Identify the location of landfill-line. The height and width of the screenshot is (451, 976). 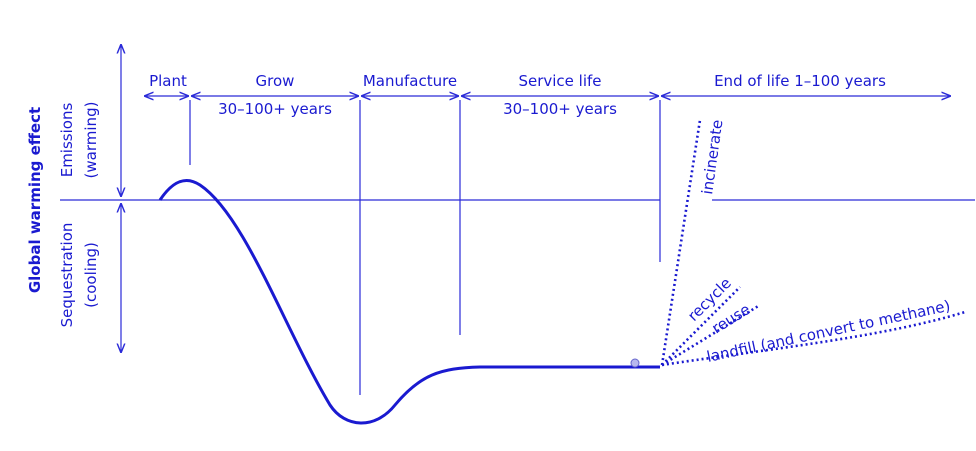
(813, 338).